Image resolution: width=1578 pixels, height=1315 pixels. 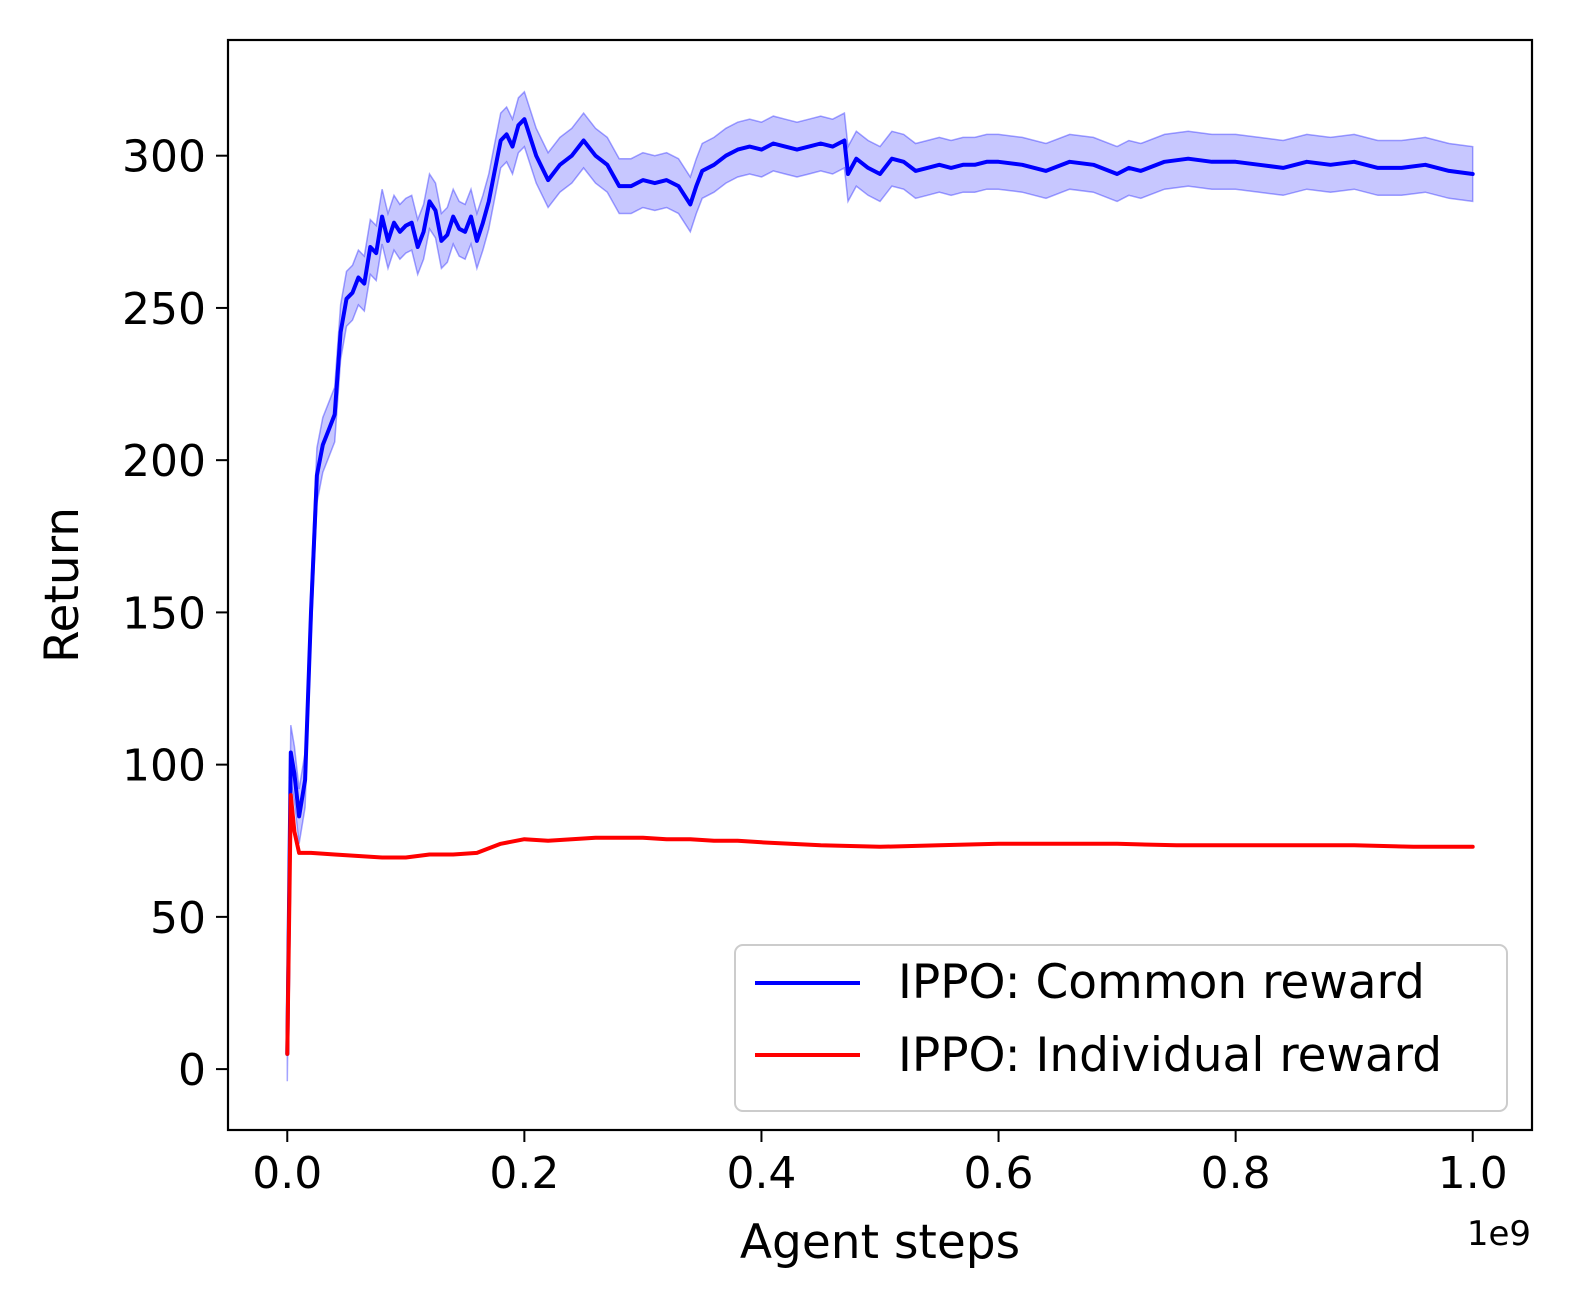 I want to click on legend-box, so click(x=1121, y=1028).